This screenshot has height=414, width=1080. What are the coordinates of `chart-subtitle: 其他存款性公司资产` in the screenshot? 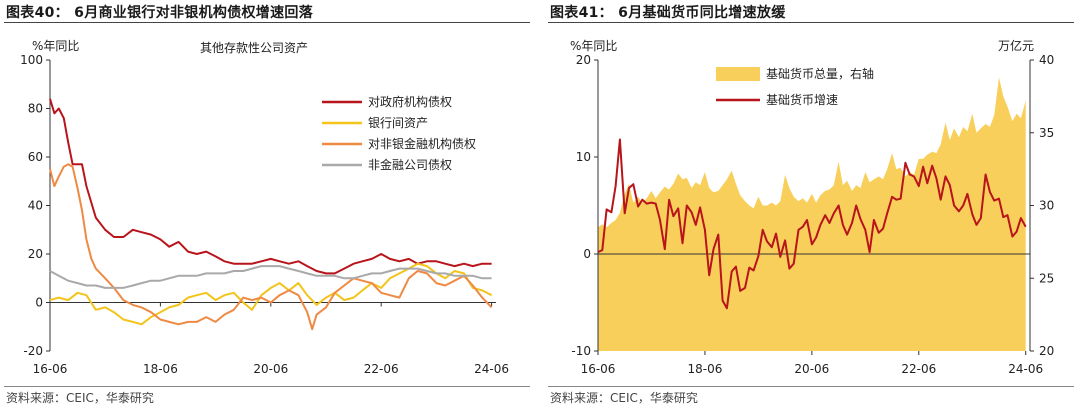 It's located at (254, 48).